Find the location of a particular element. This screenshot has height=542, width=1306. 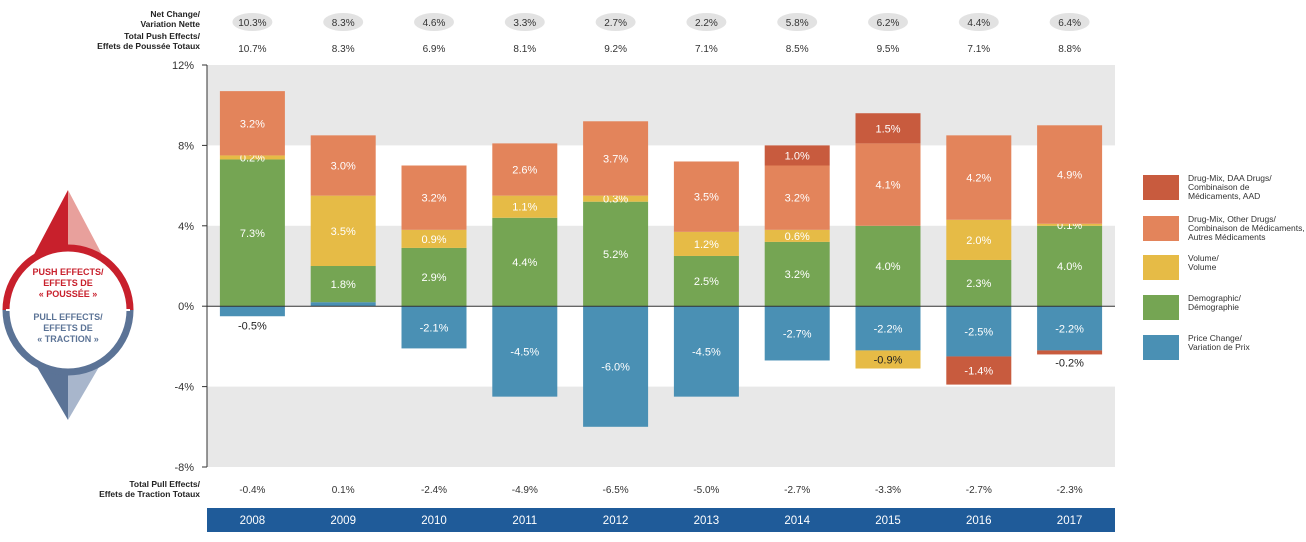

total-push-value: 8.8% is located at coordinates (1069, 49).